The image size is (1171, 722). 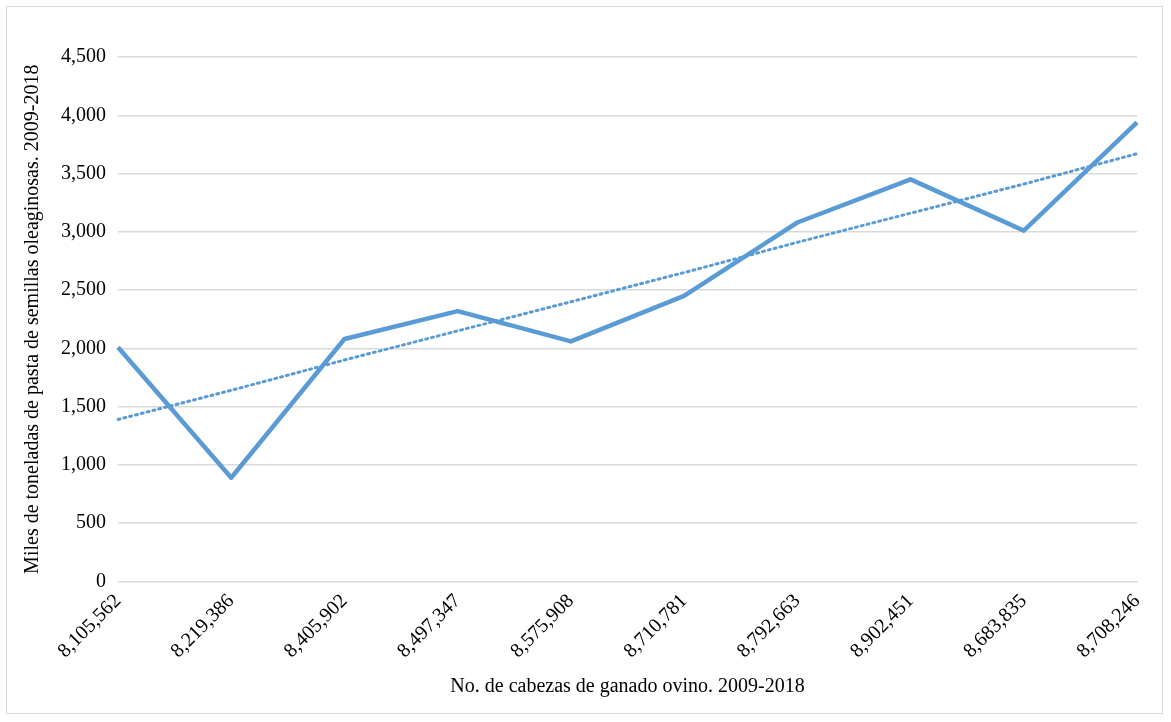 What do you see at coordinates (83, 230) in the screenshot?
I see `y-tick-label: 3,000` at bounding box center [83, 230].